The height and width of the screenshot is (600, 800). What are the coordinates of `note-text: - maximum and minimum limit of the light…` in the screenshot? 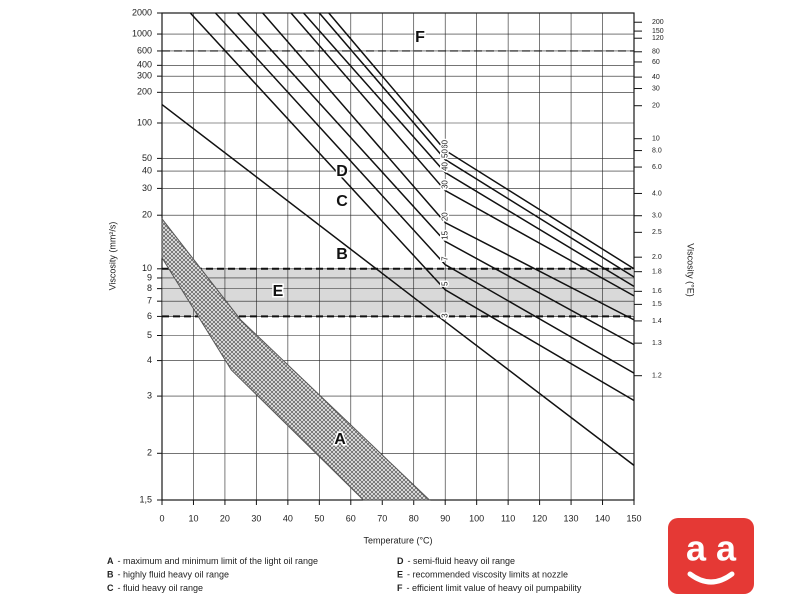 It's located at (218, 561).